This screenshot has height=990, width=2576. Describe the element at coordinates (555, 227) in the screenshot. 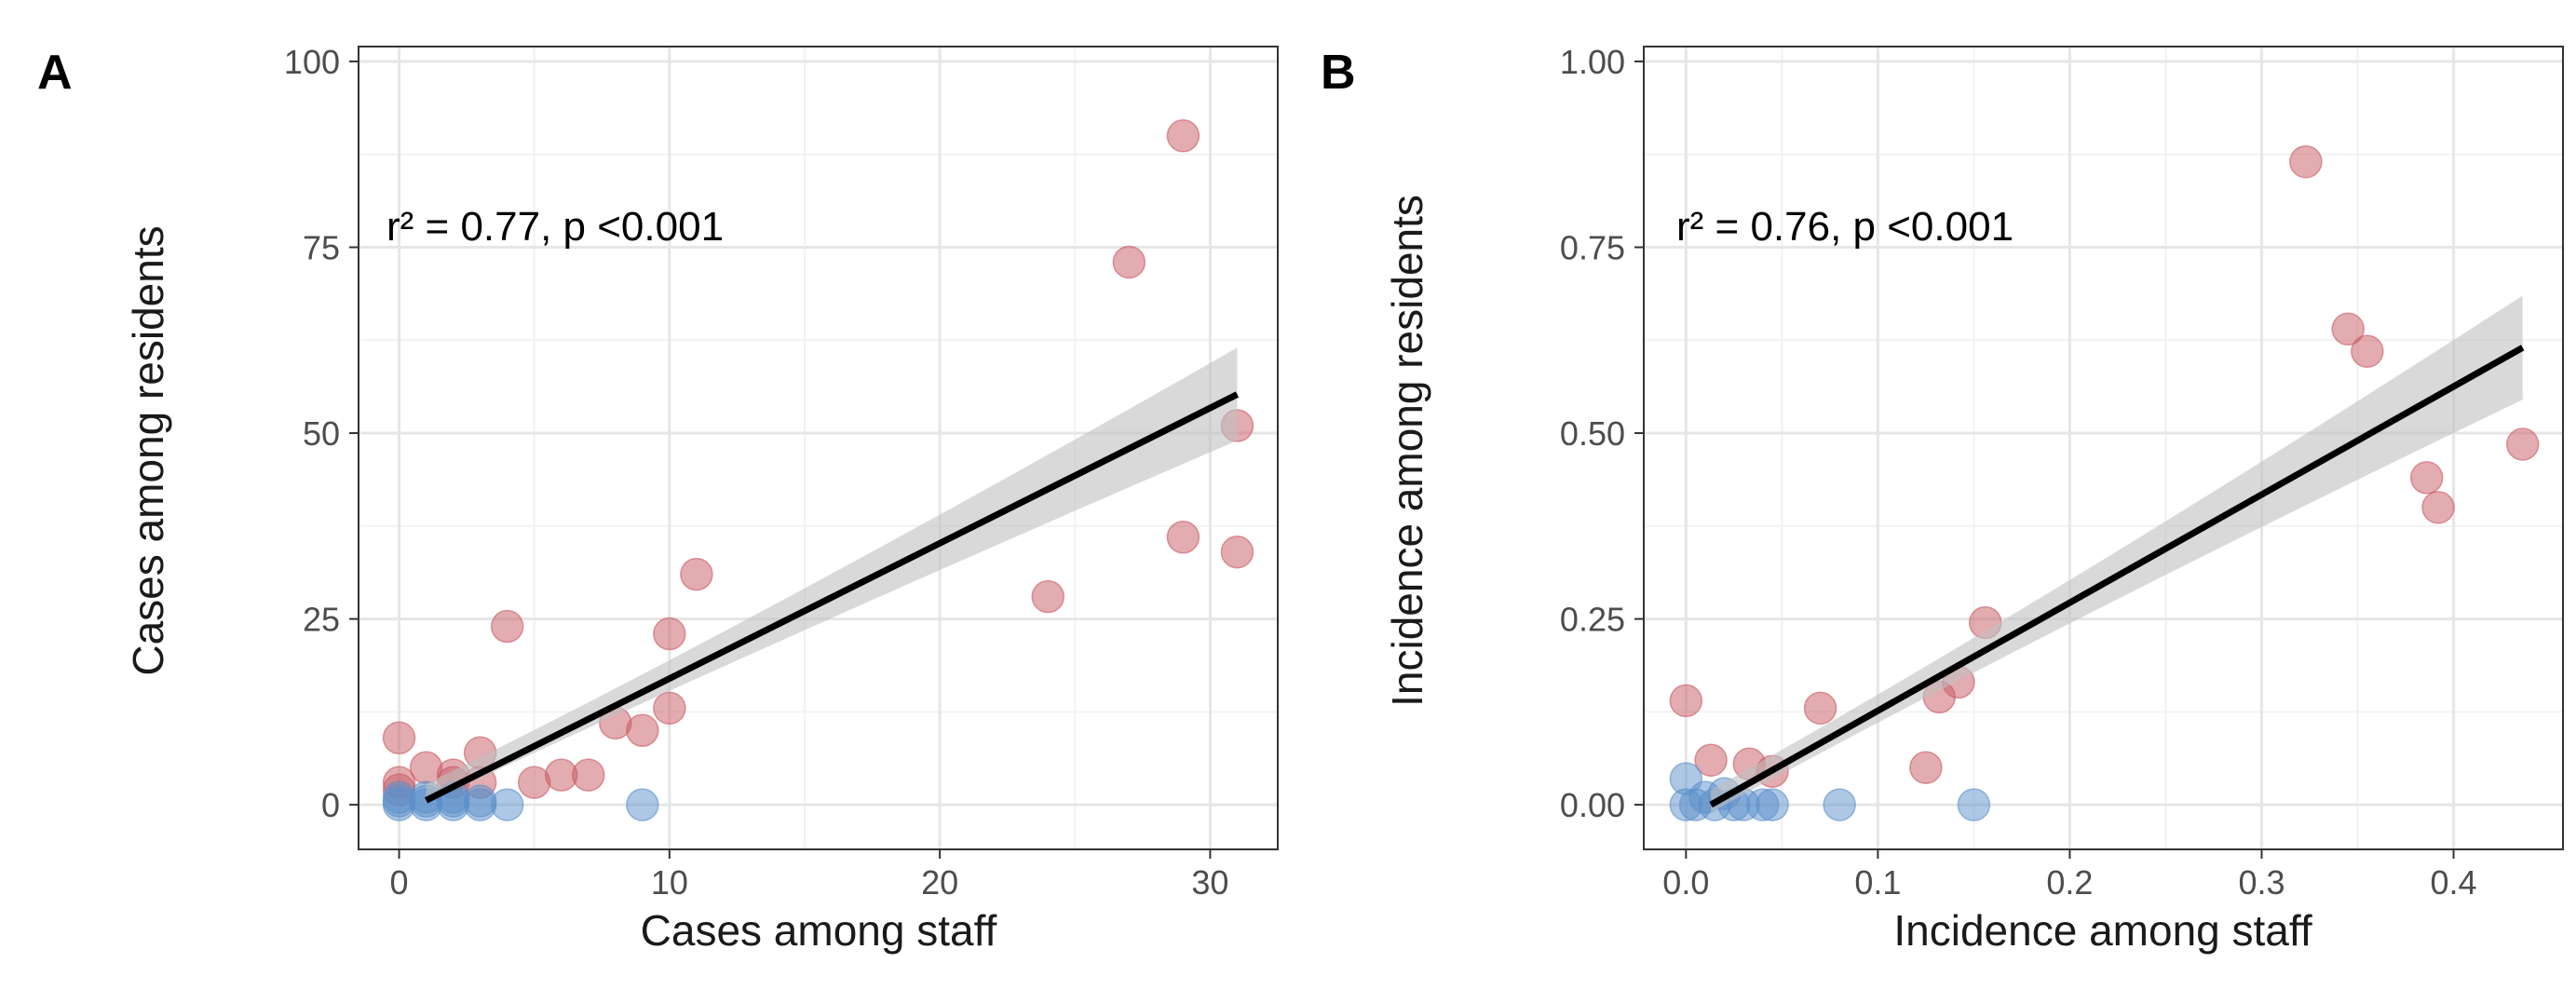

I see `annotation-a: r² = 0.77, p <0.001` at that location.